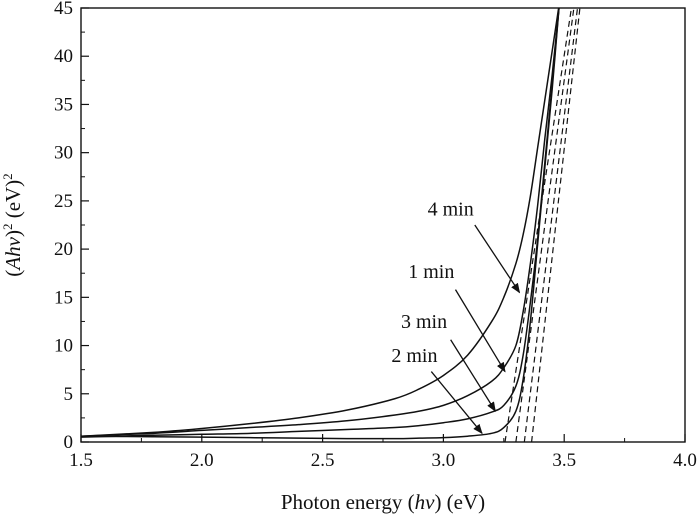  What do you see at coordinates (685, 460) in the screenshot?
I see `x-tick-label-4-0: 4.0` at bounding box center [685, 460].